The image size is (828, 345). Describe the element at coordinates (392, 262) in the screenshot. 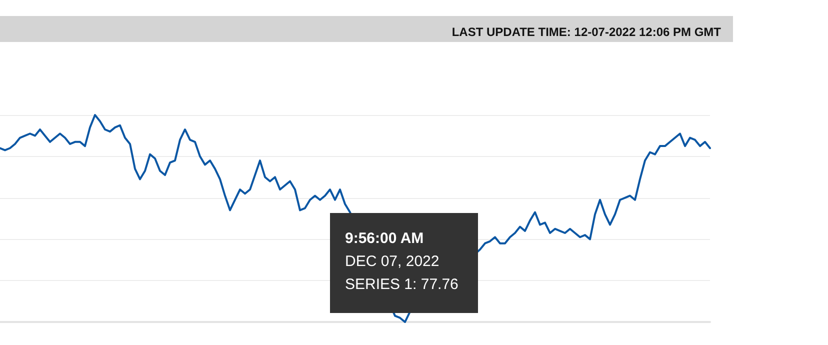

I see `annotation: DEC 07, 2022` at that location.